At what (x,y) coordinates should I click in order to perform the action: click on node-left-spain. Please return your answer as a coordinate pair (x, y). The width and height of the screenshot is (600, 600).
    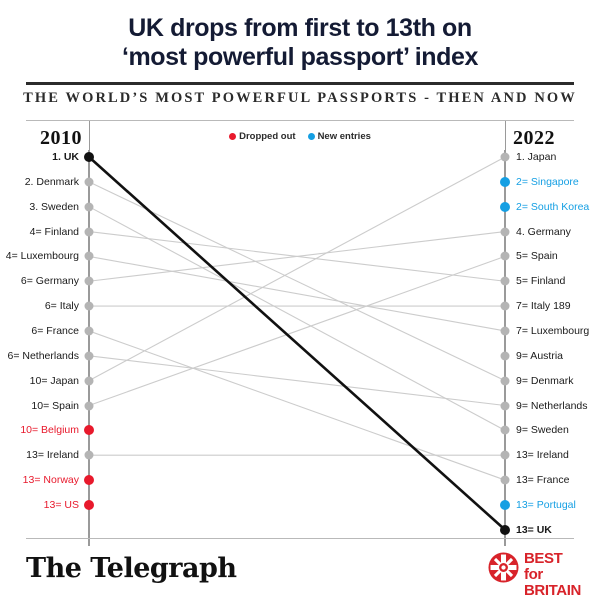
    Looking at the image, I should click on (89, 405).